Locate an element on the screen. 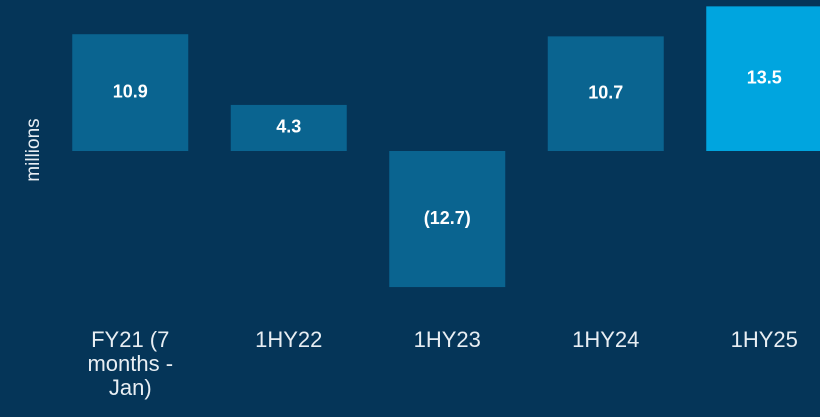 The width and height of the screenshot is (820, 417). value-label: 13.5 is located at coordinates (764, 77).